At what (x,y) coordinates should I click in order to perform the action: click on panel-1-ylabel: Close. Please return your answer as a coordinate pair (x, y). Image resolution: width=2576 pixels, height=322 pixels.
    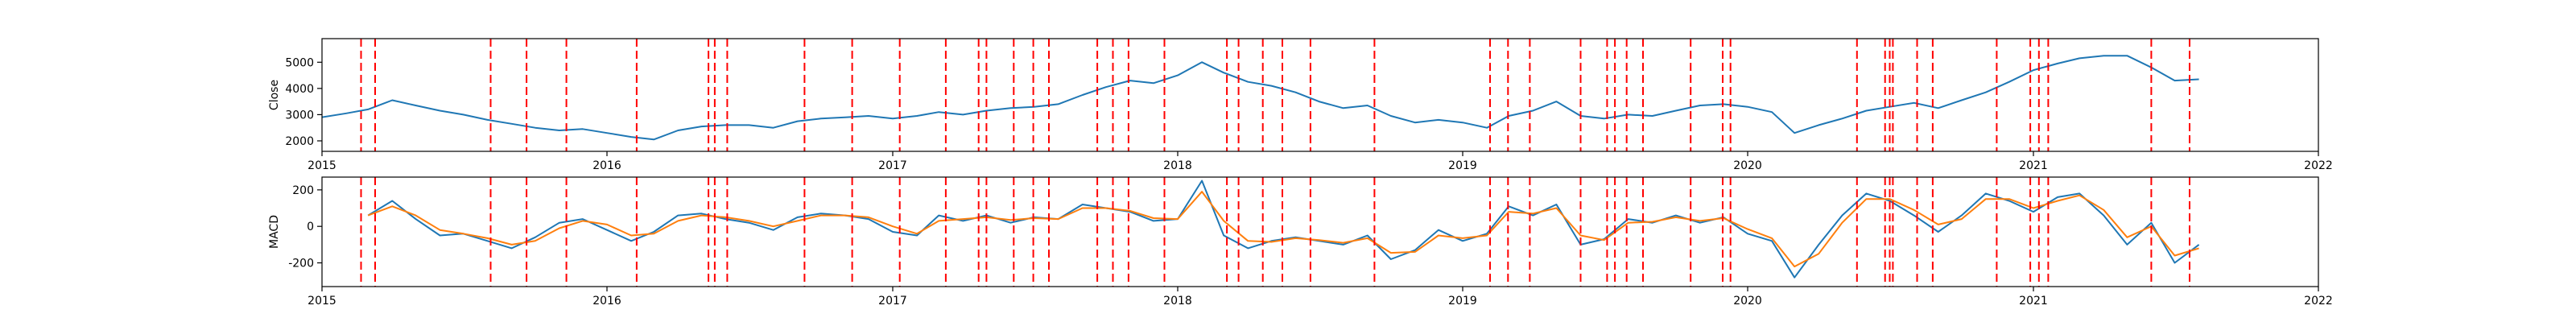
    Looking at the image, I should click on (274, 95).